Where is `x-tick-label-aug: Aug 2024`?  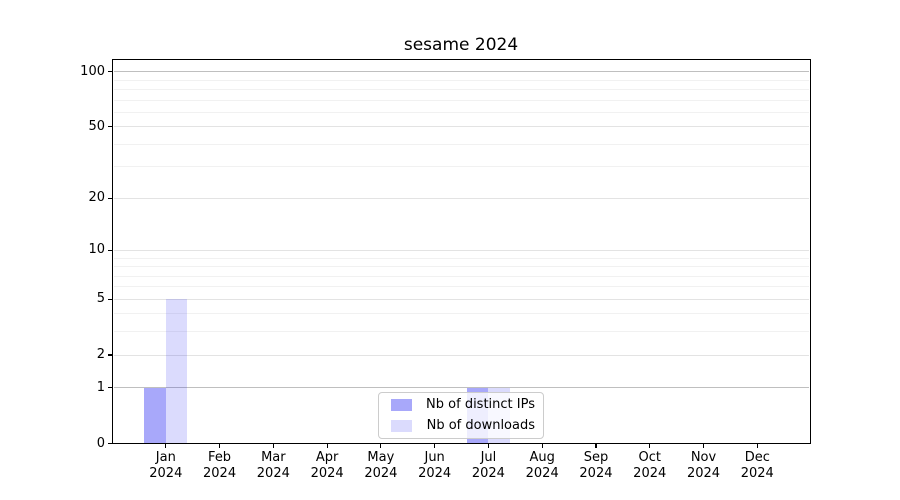
x-tick-label-aug: Aug 2024 is located at coordinates (542, 465).